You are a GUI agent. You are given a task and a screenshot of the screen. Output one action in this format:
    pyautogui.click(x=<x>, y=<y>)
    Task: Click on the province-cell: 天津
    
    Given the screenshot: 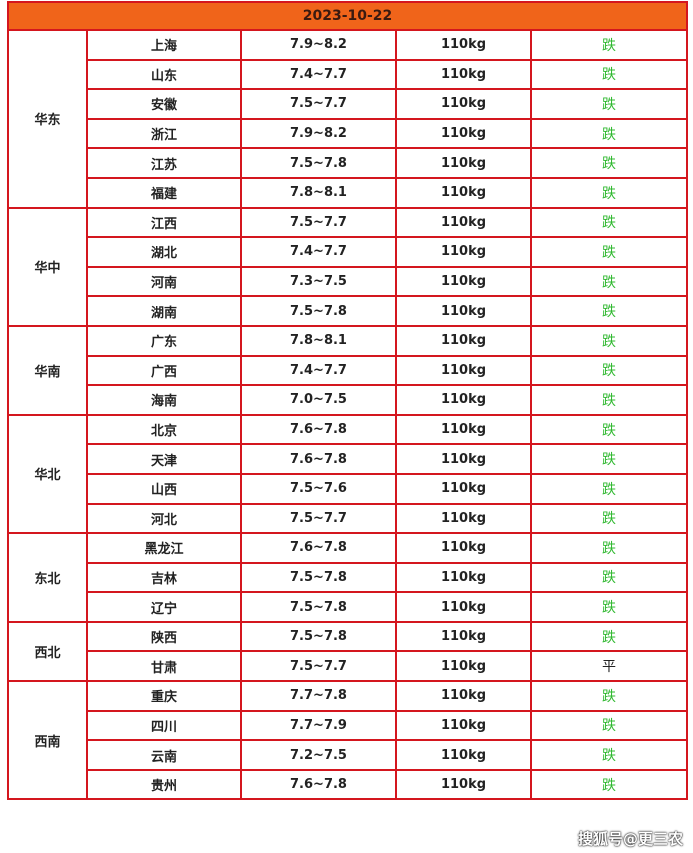 What is the action you would take?
    pyautogui.click(x=164, y=459)
    